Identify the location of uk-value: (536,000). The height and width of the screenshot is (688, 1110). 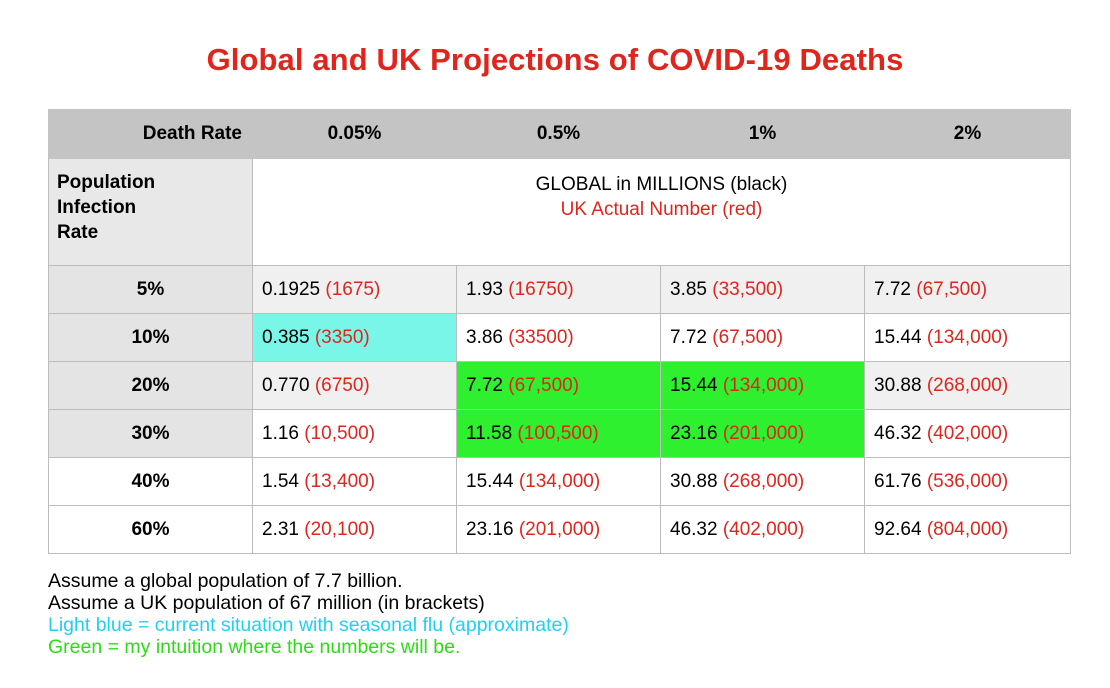
(967, 481).